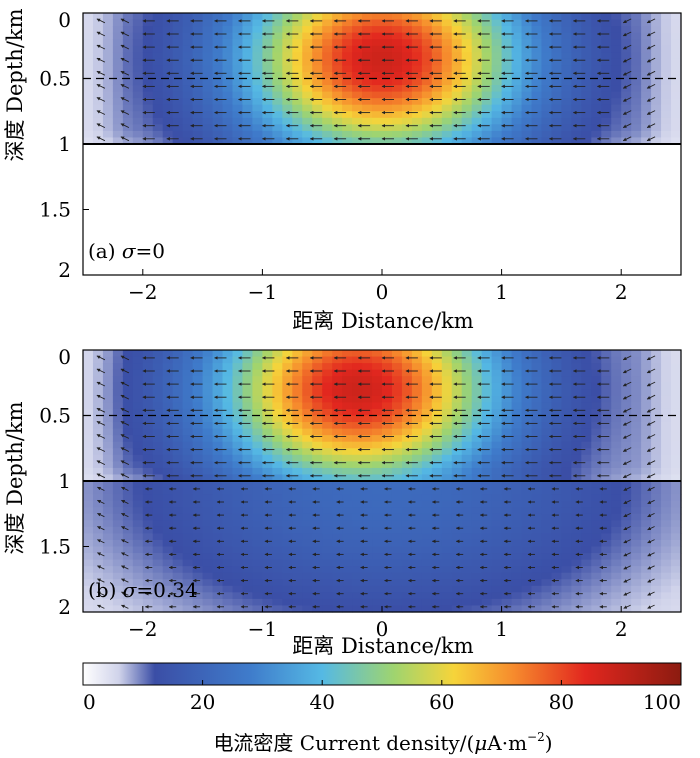 The width and height of the screenshot is (700, 758). What do you see at coordinates (662, 702) in the screenshot?
I see `colorbar-tick-label: 100` at bounding box center [662, 702].